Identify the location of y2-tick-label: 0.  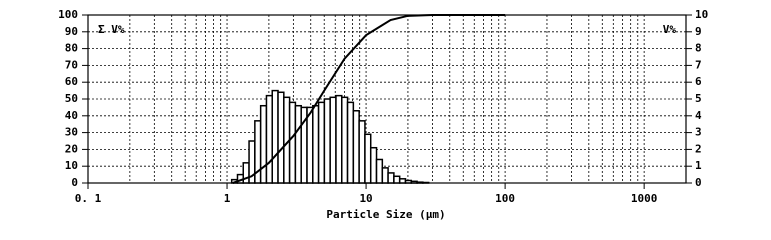
(698, 182).